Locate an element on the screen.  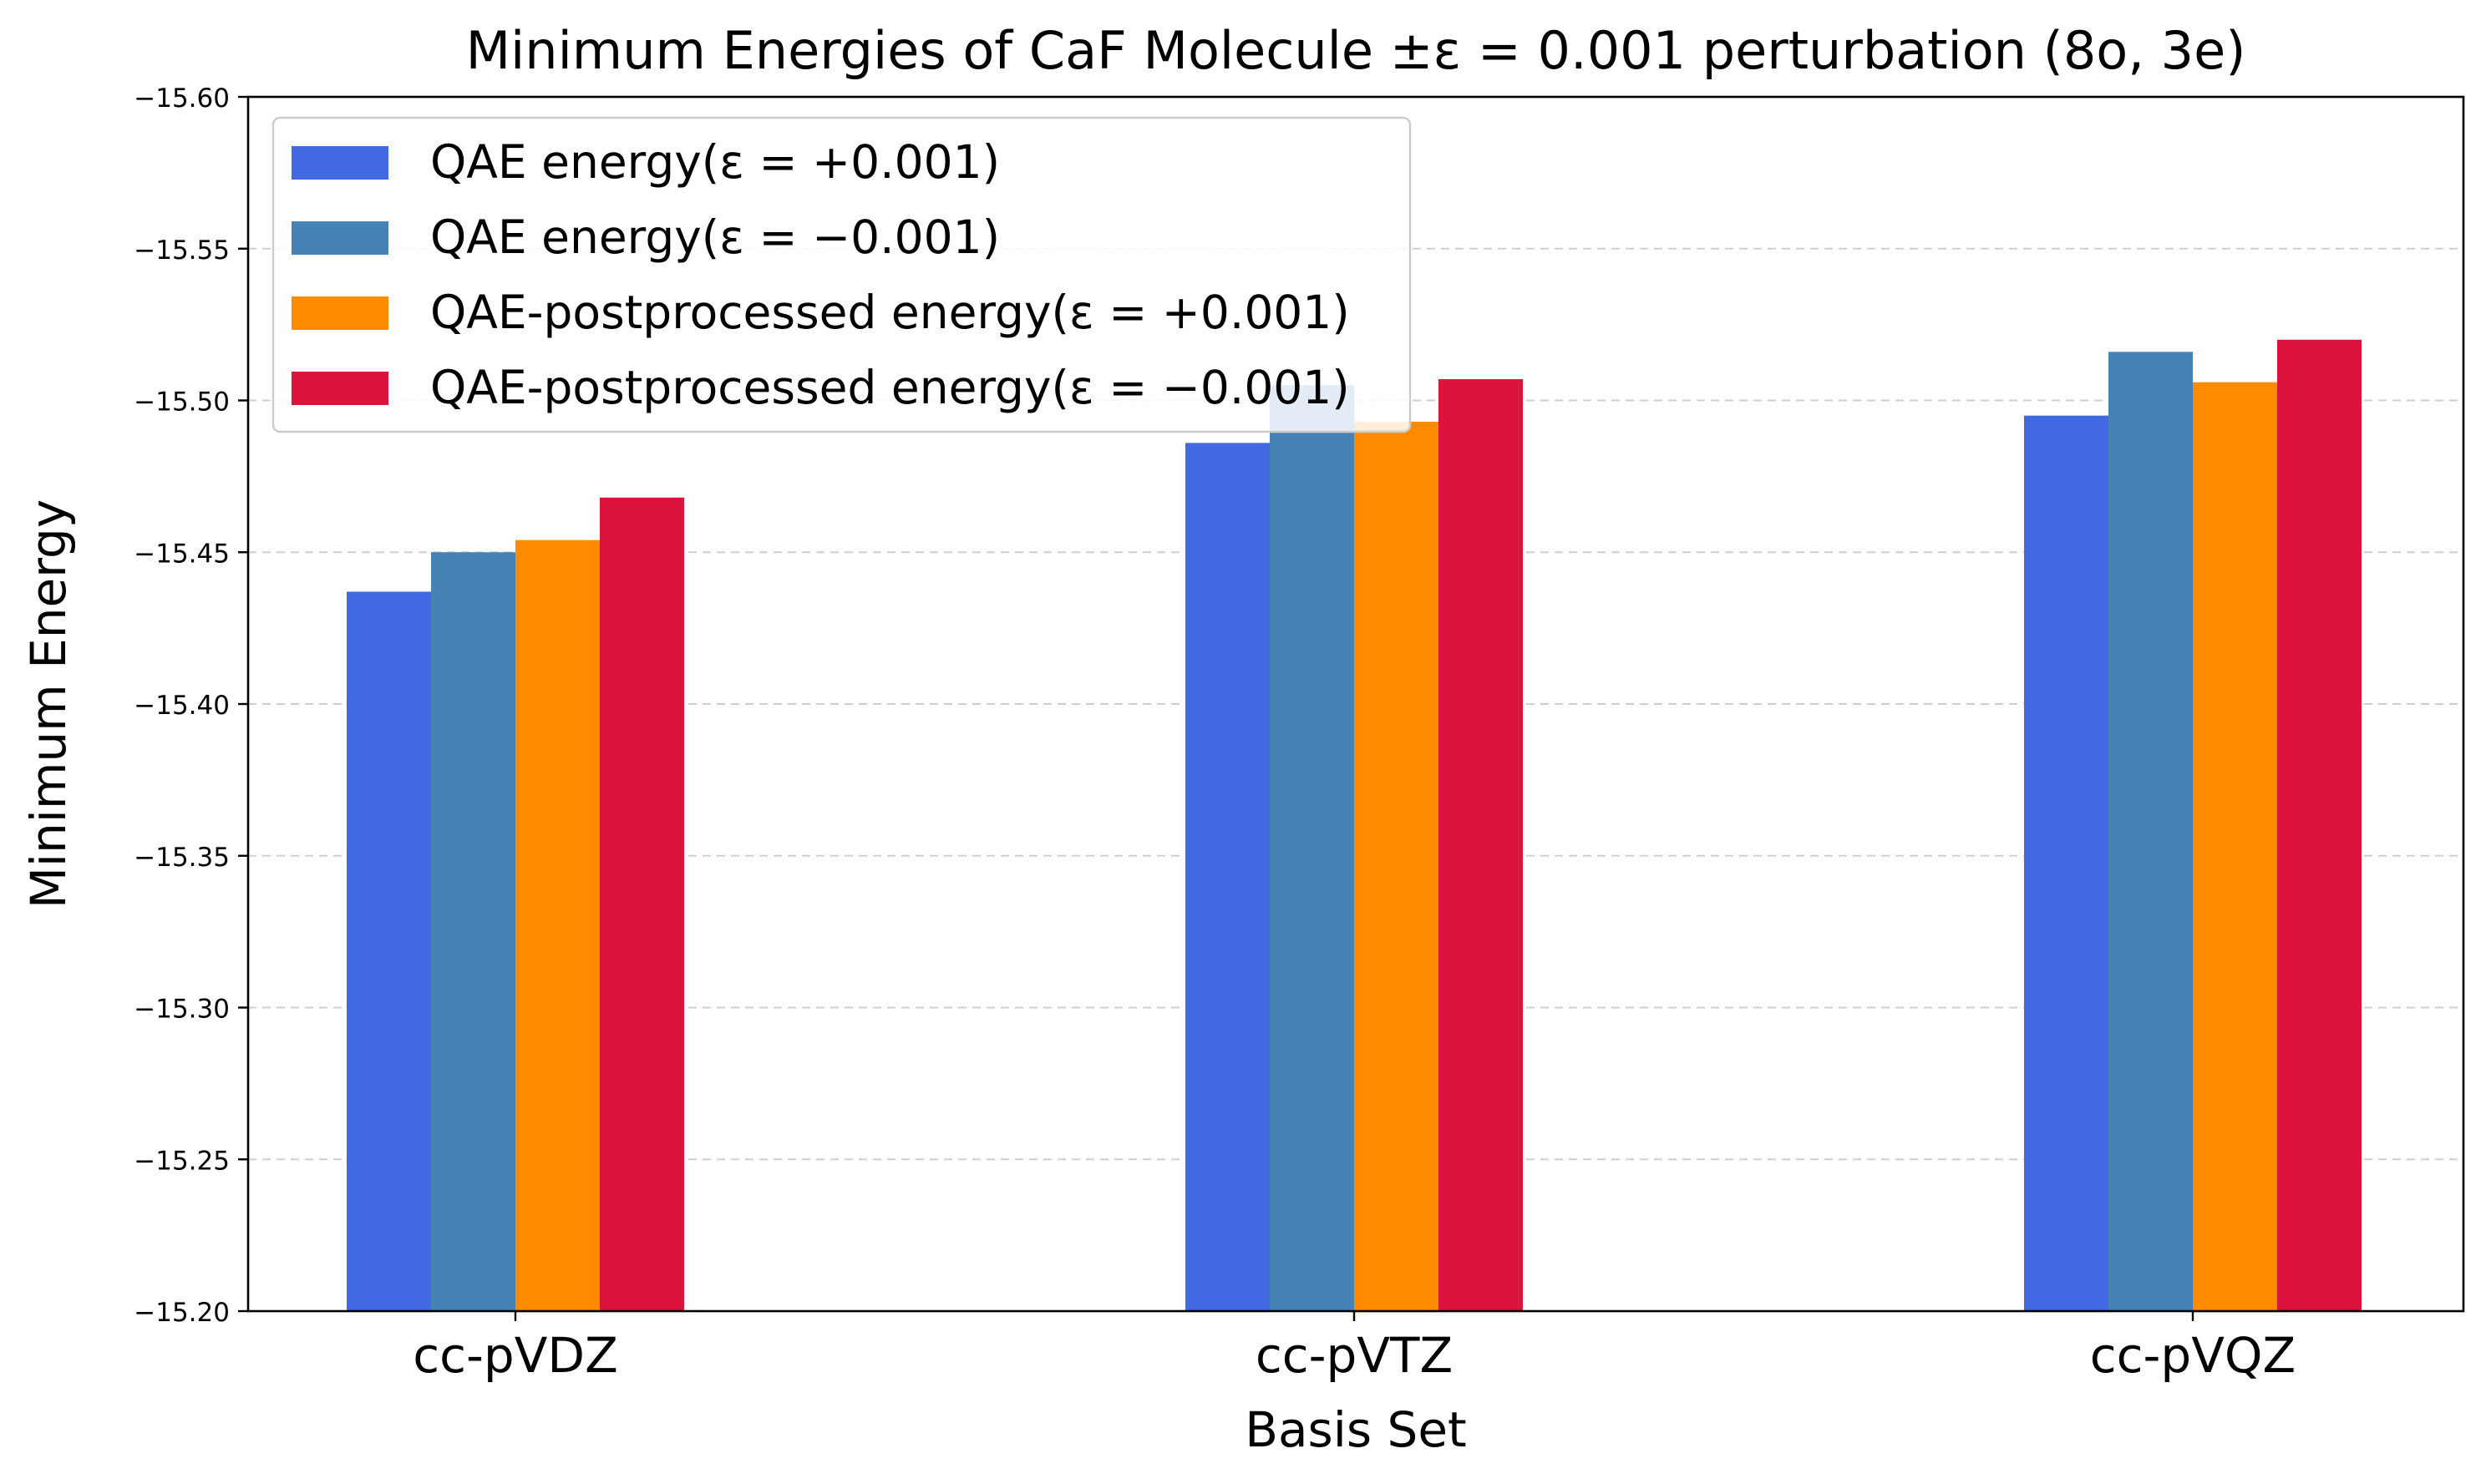
y-tick-label: −15.25 is located at coordinates (182, 1161).